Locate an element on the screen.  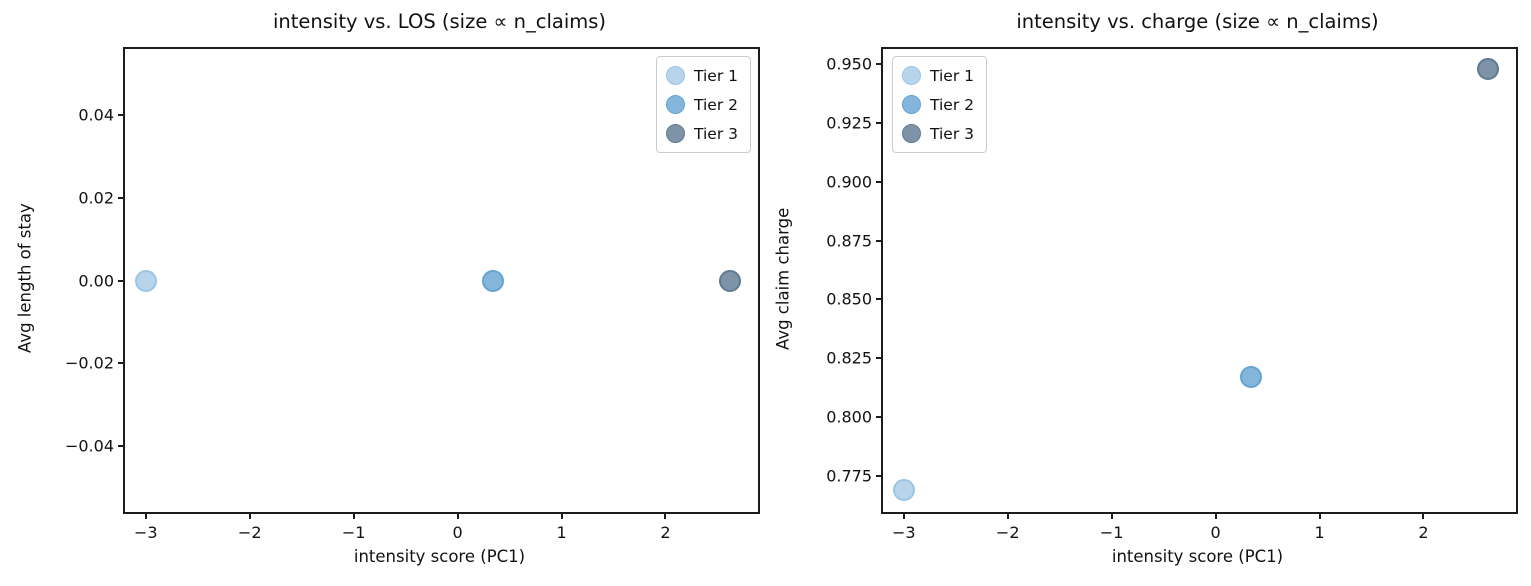
y-tick-label: 0.825 is located at coordinates (849, 358).